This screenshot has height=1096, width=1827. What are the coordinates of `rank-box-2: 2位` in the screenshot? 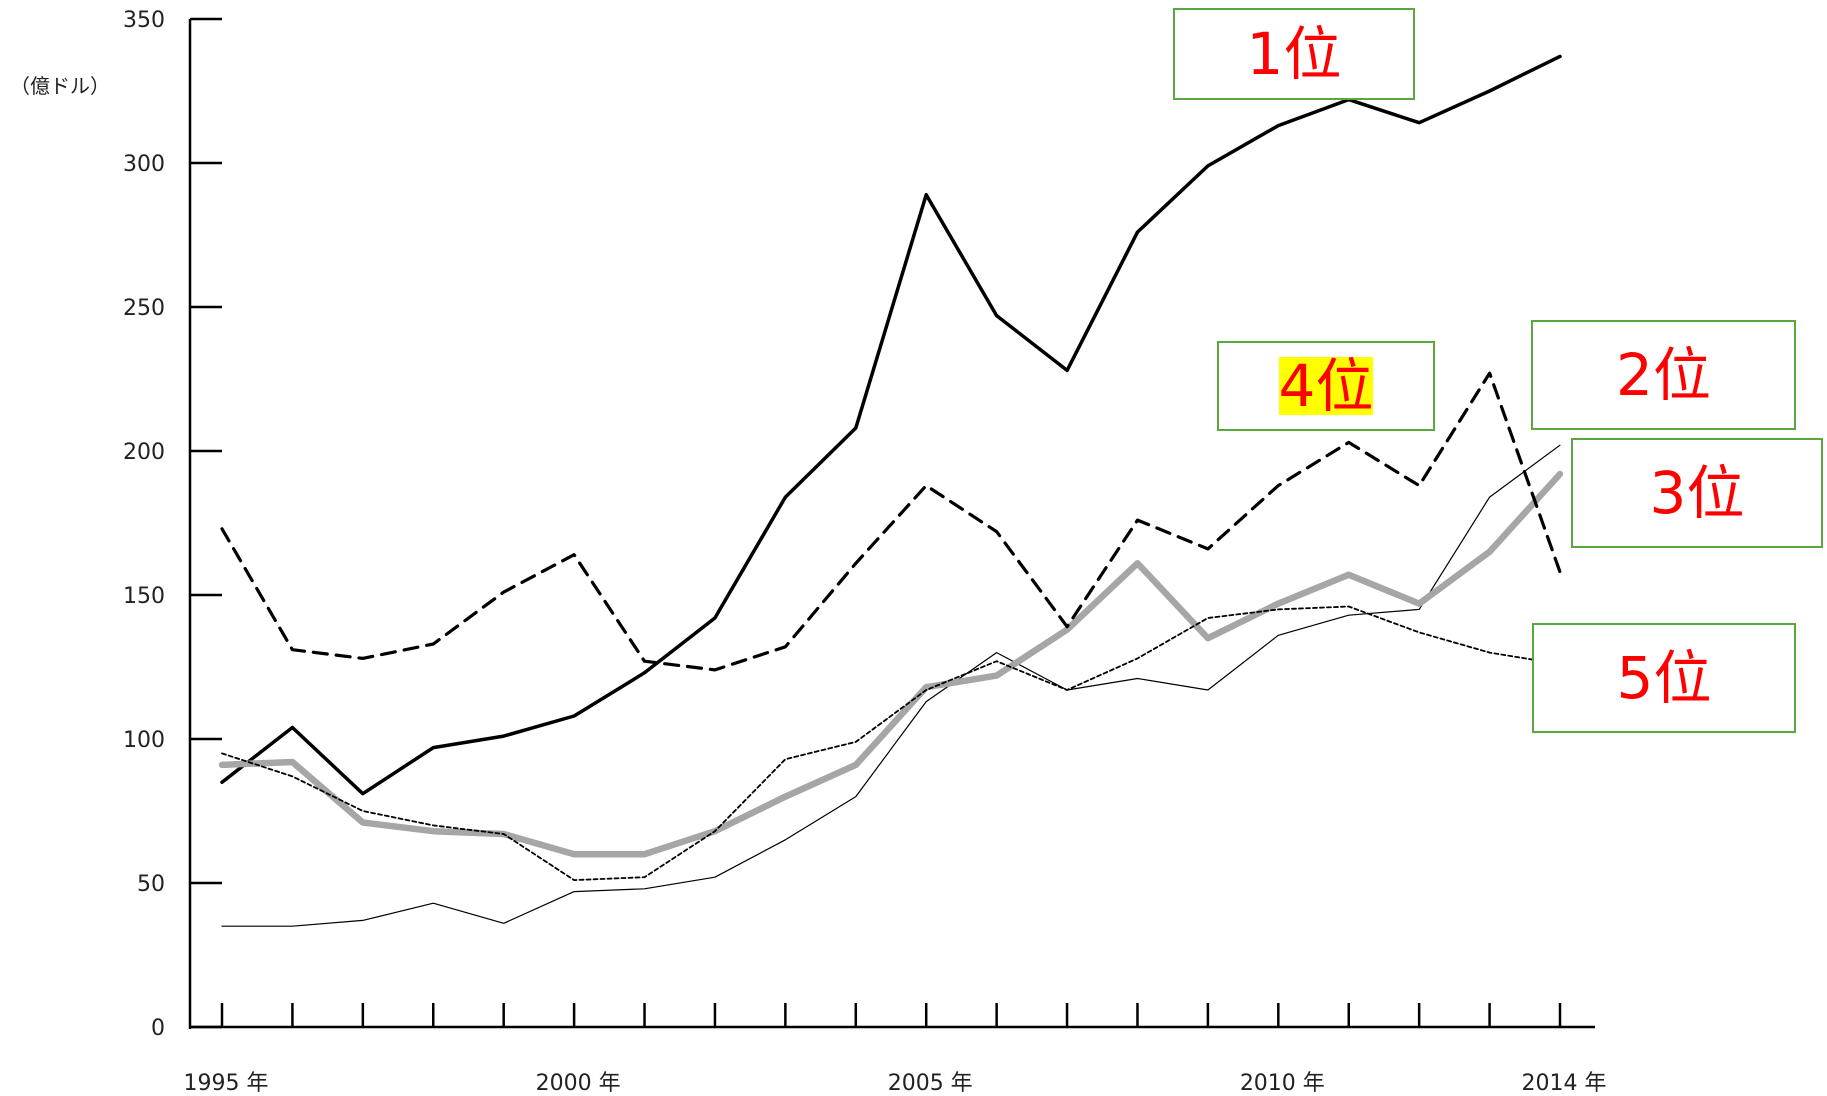 It's located at (1663, 375).